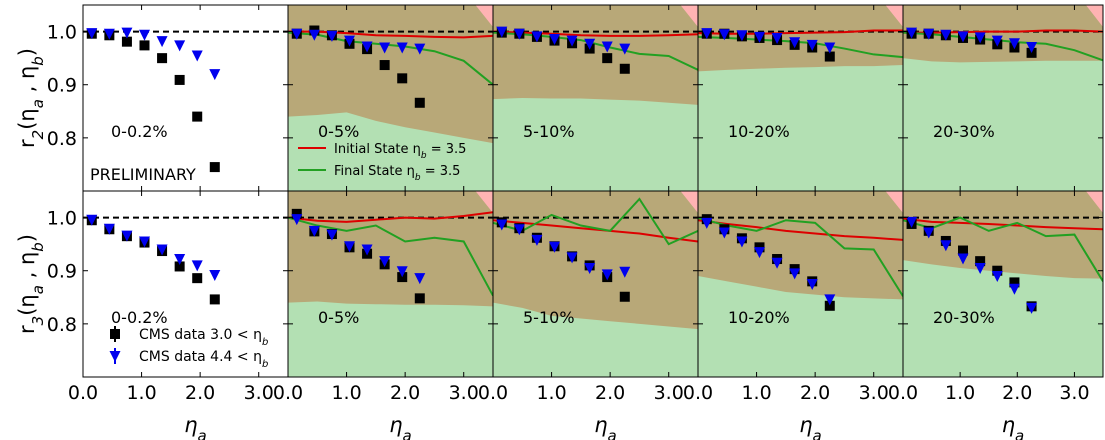 This screenshot has height=440, width=1105. I want to click on y-tick-label: 0.9, so click(62, 86).